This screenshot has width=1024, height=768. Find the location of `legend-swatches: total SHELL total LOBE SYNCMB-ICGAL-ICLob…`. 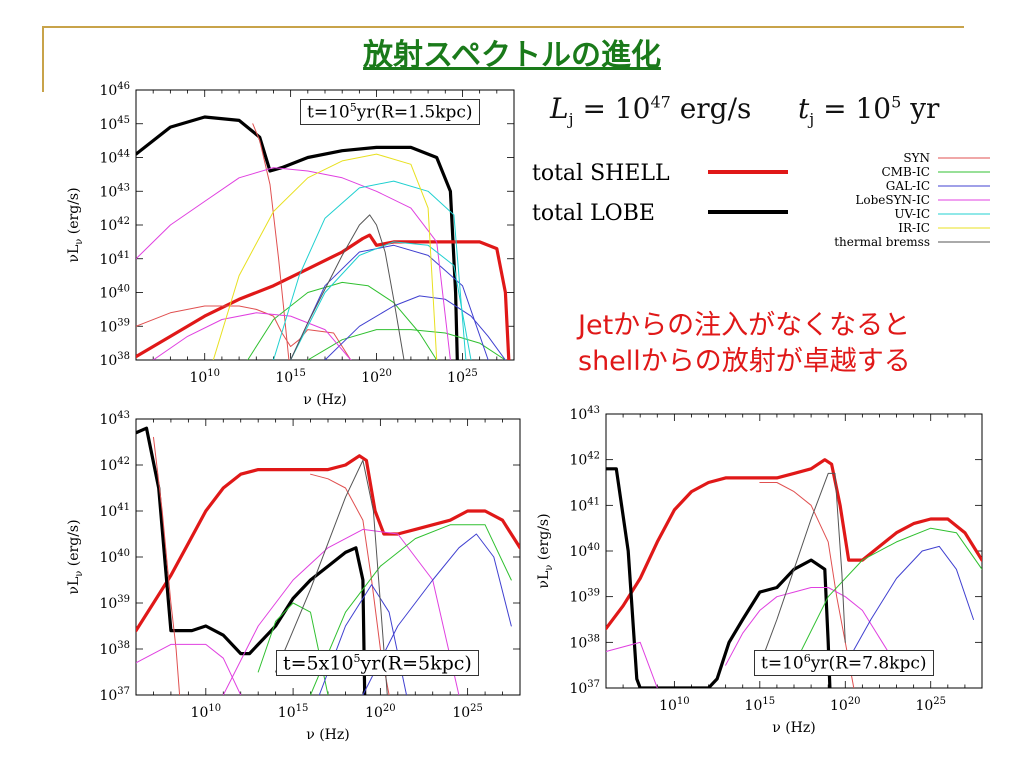

legend-swatches: total SHELL total LOBE SYNCMB-ICGAL-ICLob… is located at coordinates (761, 200).